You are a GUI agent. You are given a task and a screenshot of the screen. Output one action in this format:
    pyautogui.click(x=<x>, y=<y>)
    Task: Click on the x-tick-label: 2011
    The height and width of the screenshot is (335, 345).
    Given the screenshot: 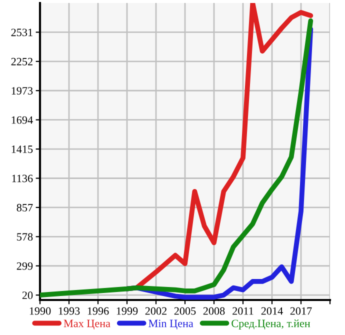 What is the action you would take?
    pyautogui.click(x=243, y=311)
    